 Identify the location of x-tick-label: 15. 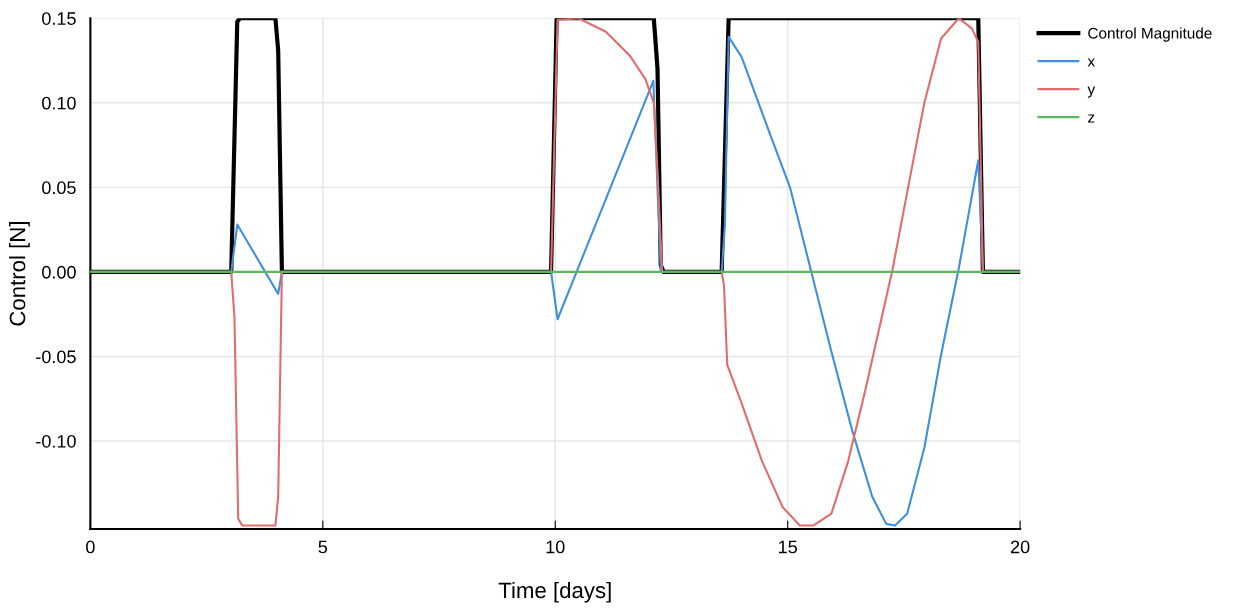
(788, 547).